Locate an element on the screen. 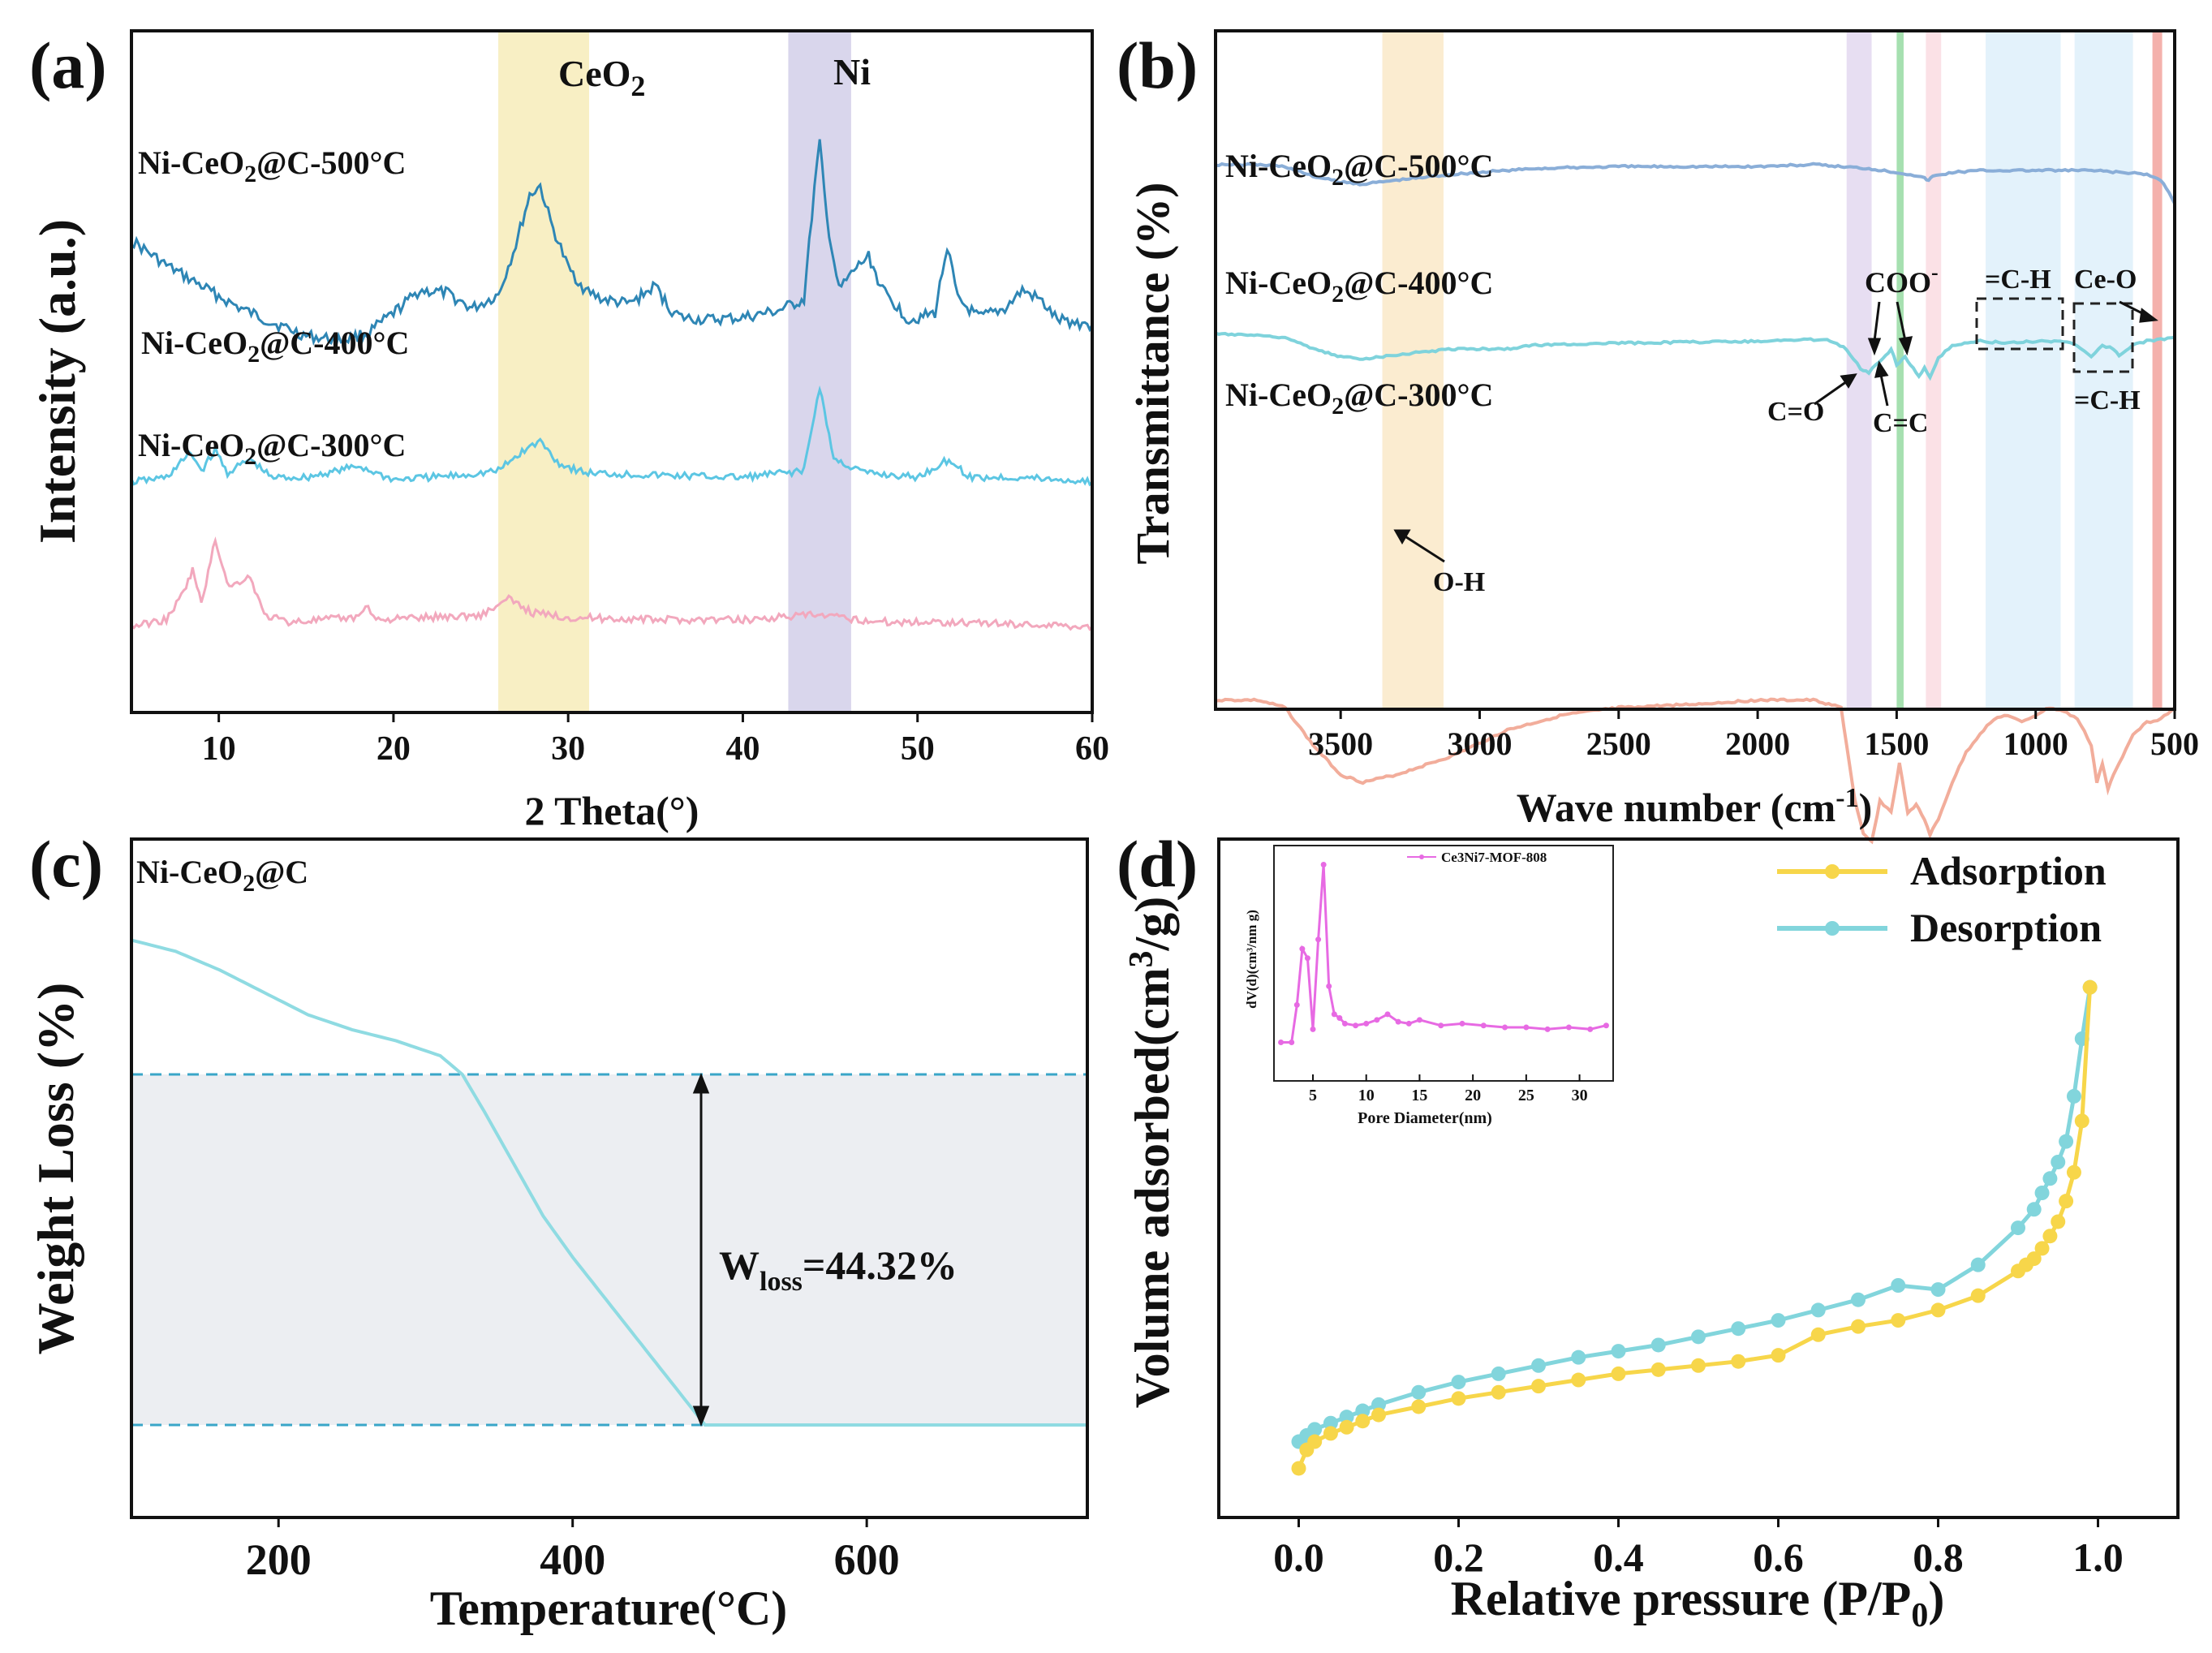  x-axis-c-tick-label: 200 is located at coordinates (279, 1560).